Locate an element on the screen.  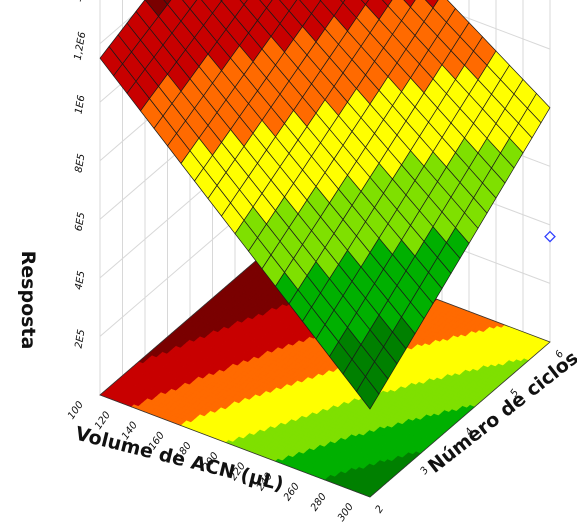
z-tick-label: 1,4E6 is located at coordinates (81, 1).